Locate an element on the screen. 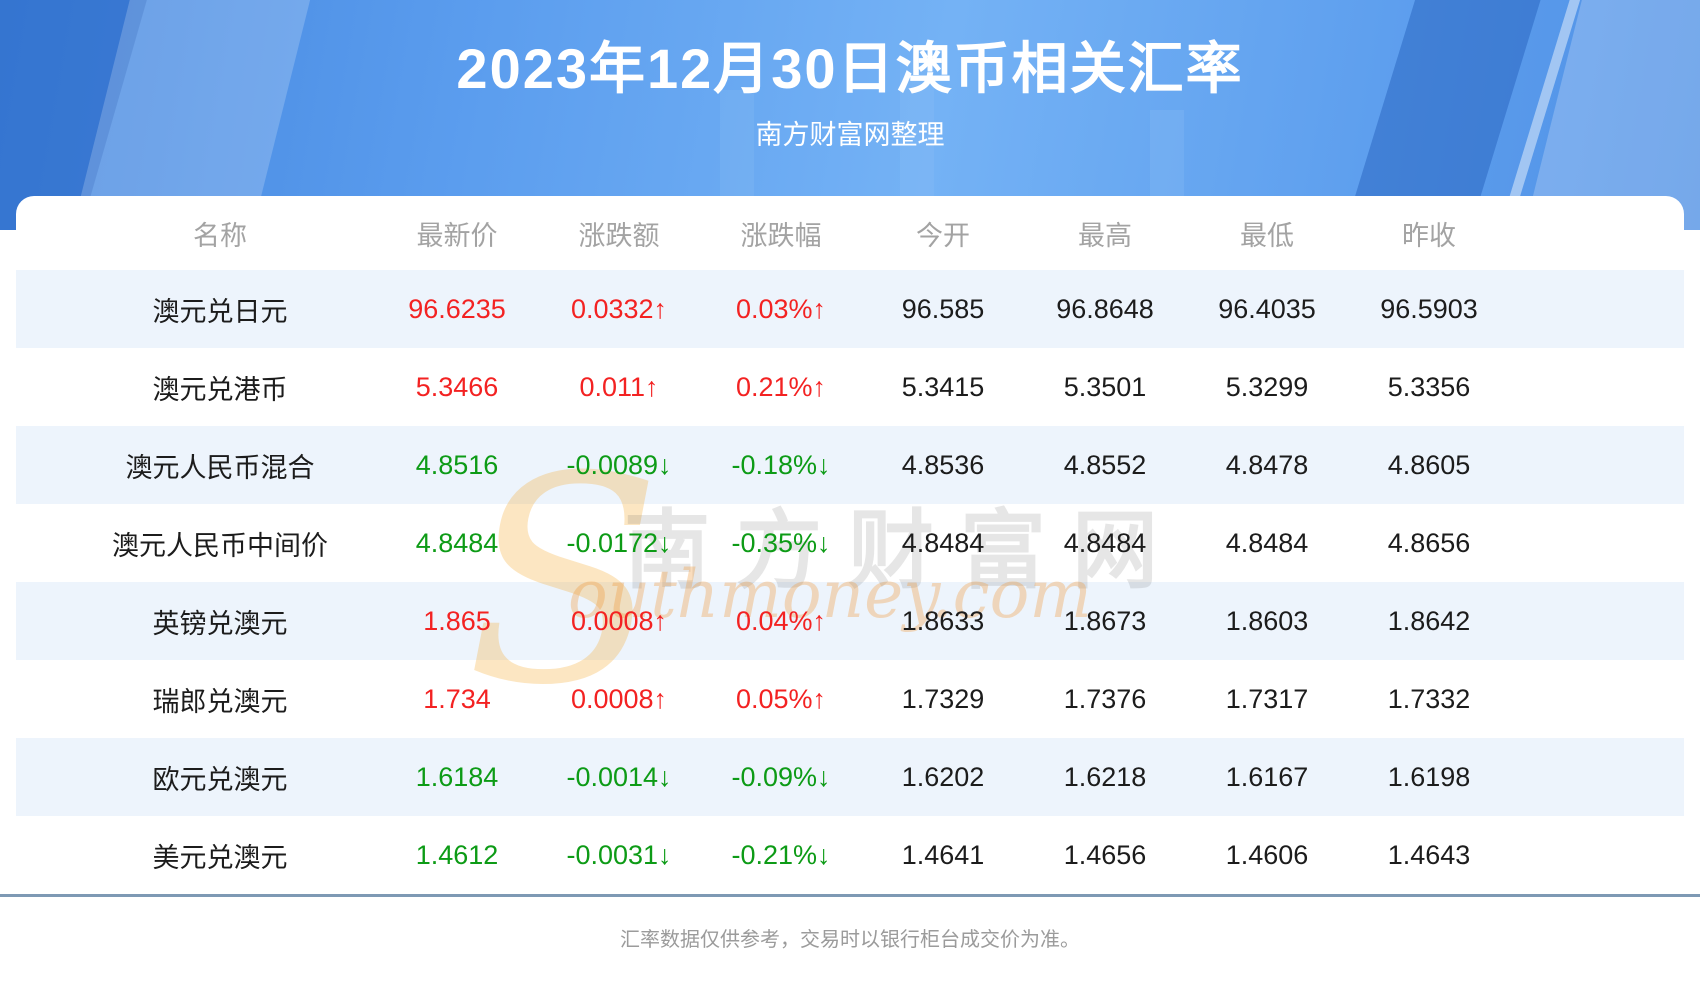 The image size is (1700, 1000). disclaimer-text: 汇率数据仅供参考，交易时以银行柜台成交价为准。 is located at coordinates (850, 940).